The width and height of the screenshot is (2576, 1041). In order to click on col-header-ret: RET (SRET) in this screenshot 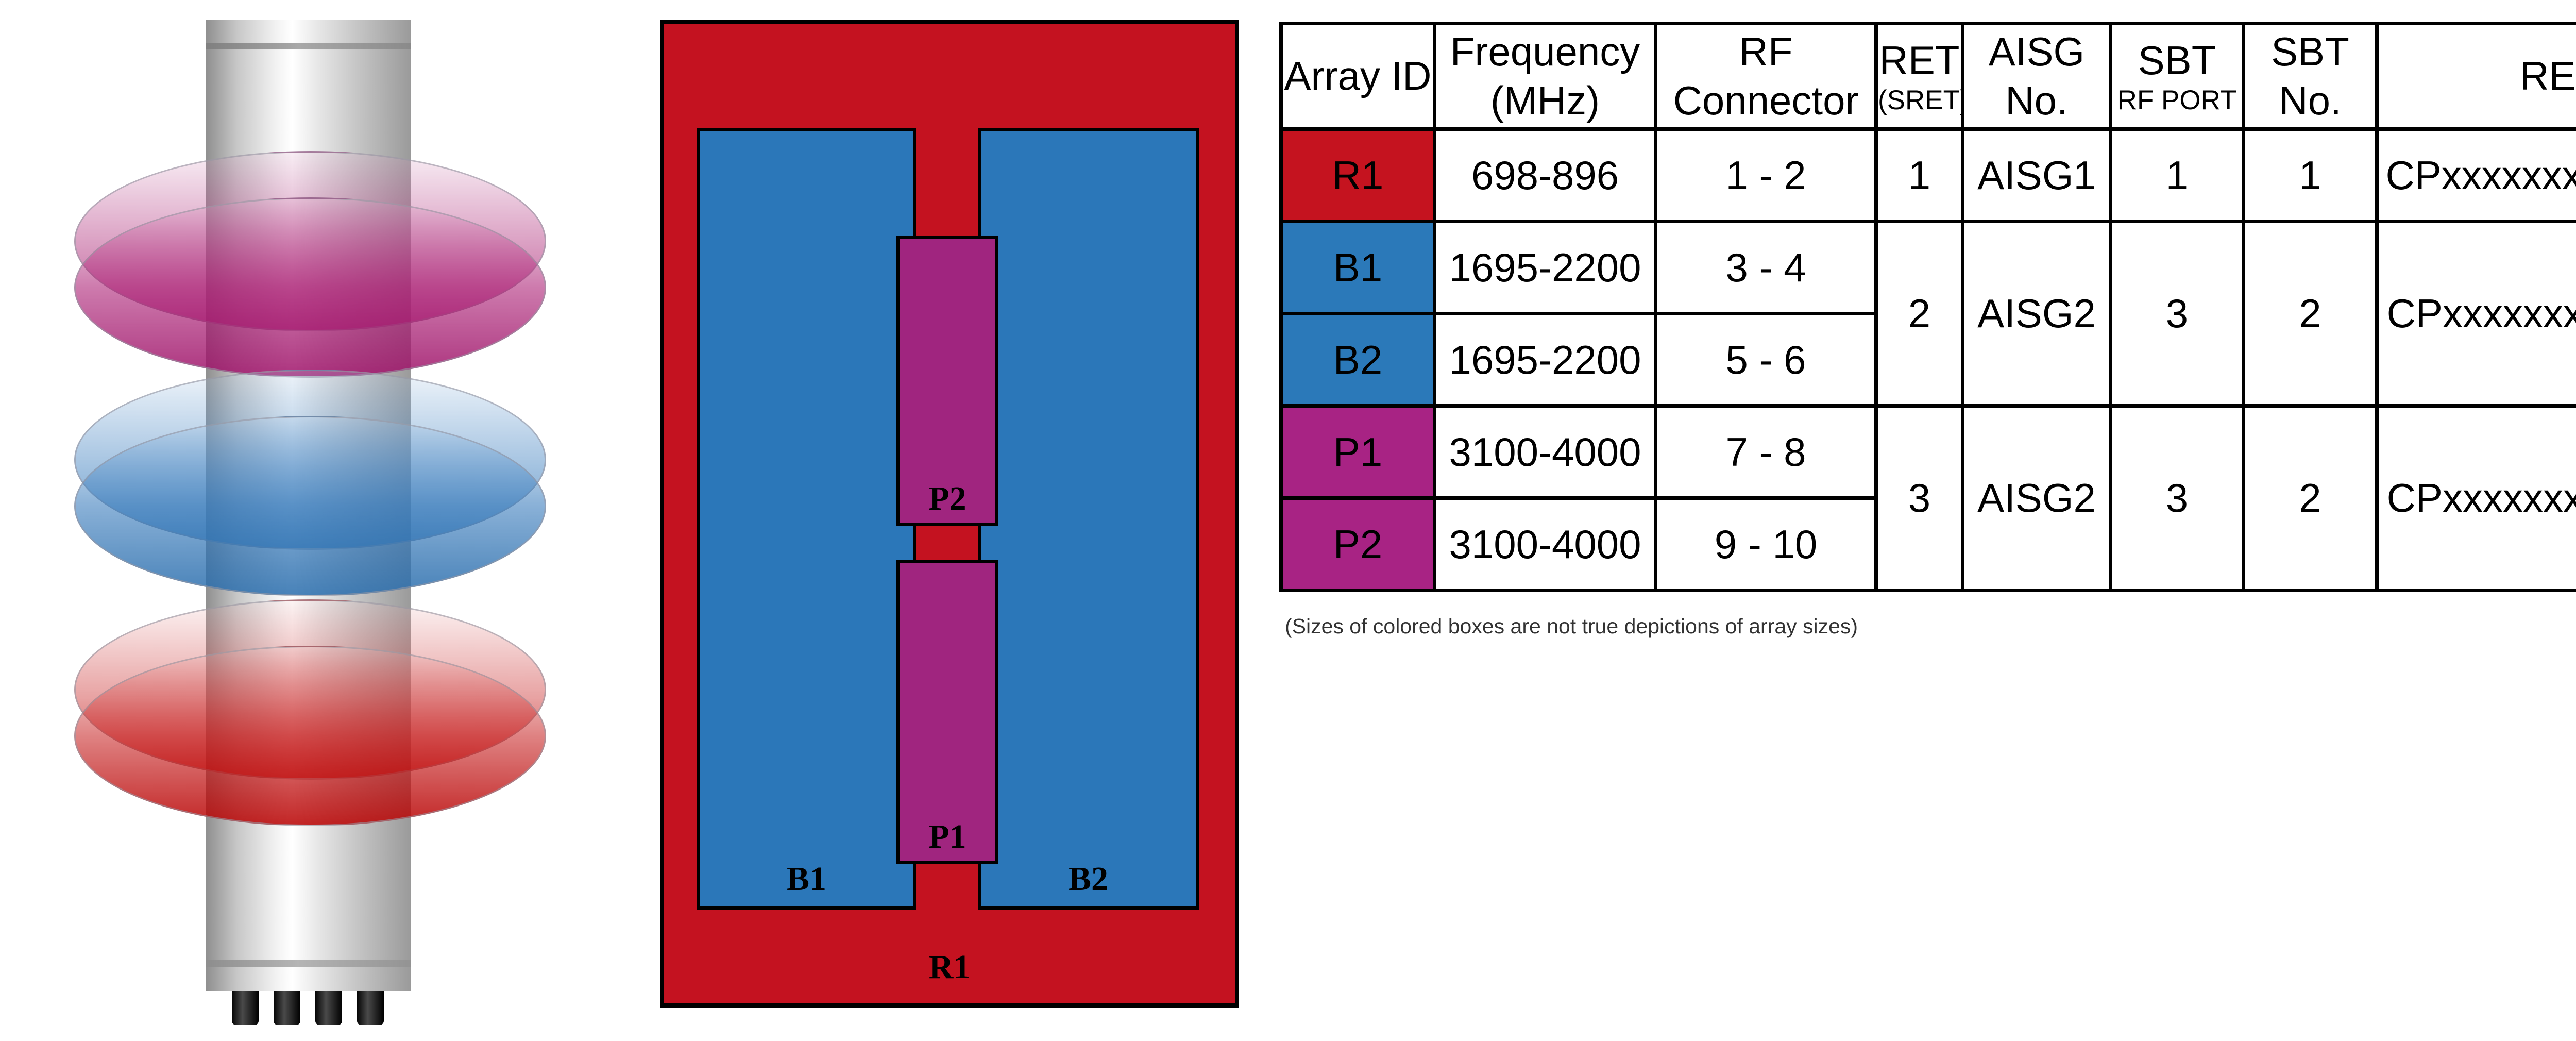, I will do `click(1919, 77)`.